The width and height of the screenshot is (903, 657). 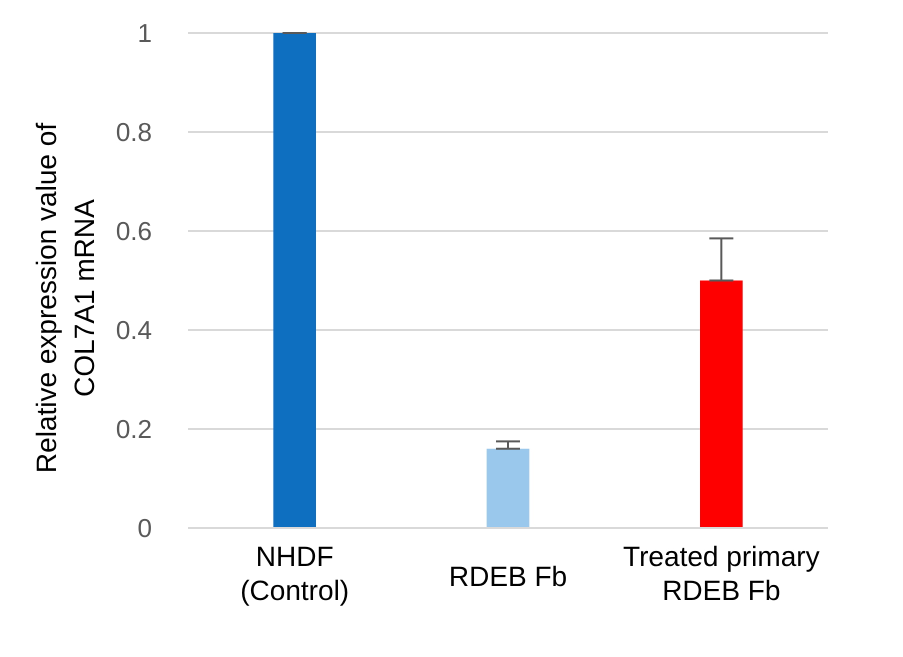 I want to click on x-tick-label: Treated primary RDEB Fb, so click(x=721, y=573).